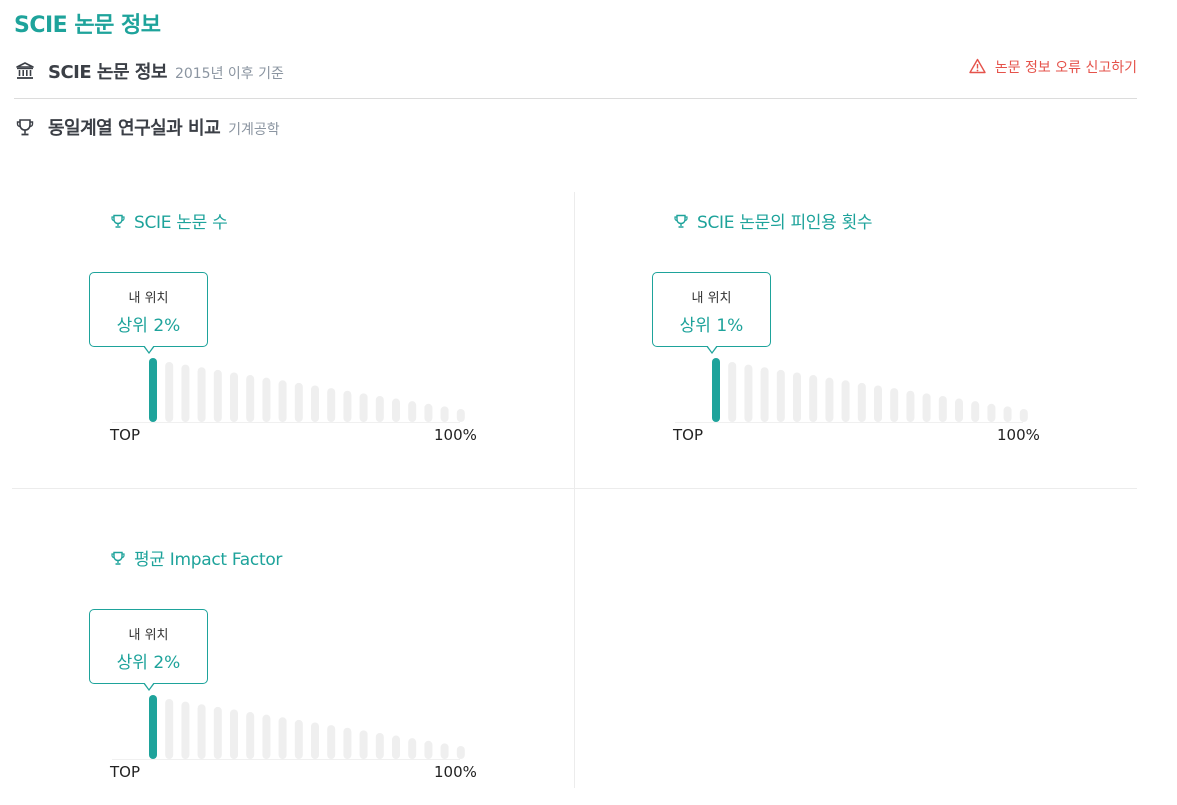 This screenshot has height=805, width=1177. I want to click on grid-divider-vertical, so click(574, 490).